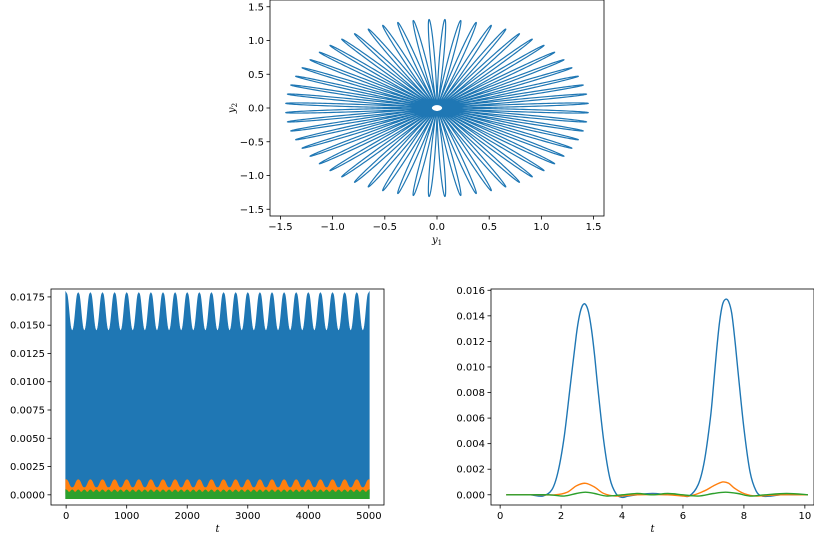 The height and width of the screenshot is (538, 814). What do you see at coordinates (470, 291) in the screenshot?
I see `y-tick-label: 0.016` at bounding box center [470, 291].